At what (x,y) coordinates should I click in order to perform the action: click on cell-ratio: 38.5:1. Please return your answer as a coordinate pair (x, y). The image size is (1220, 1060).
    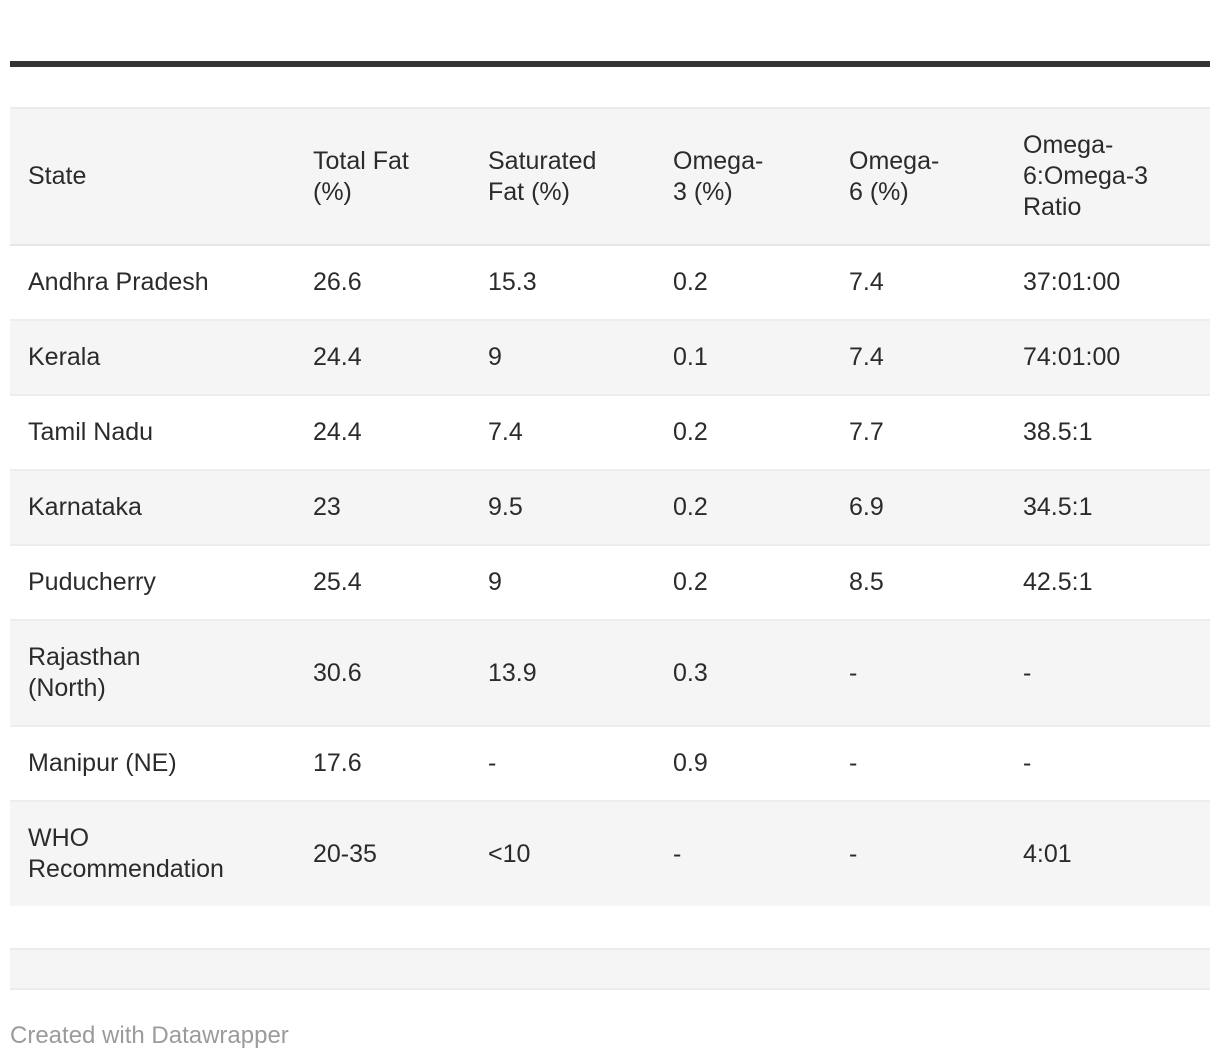
    Looking at the image, I should click on (1058, 432).